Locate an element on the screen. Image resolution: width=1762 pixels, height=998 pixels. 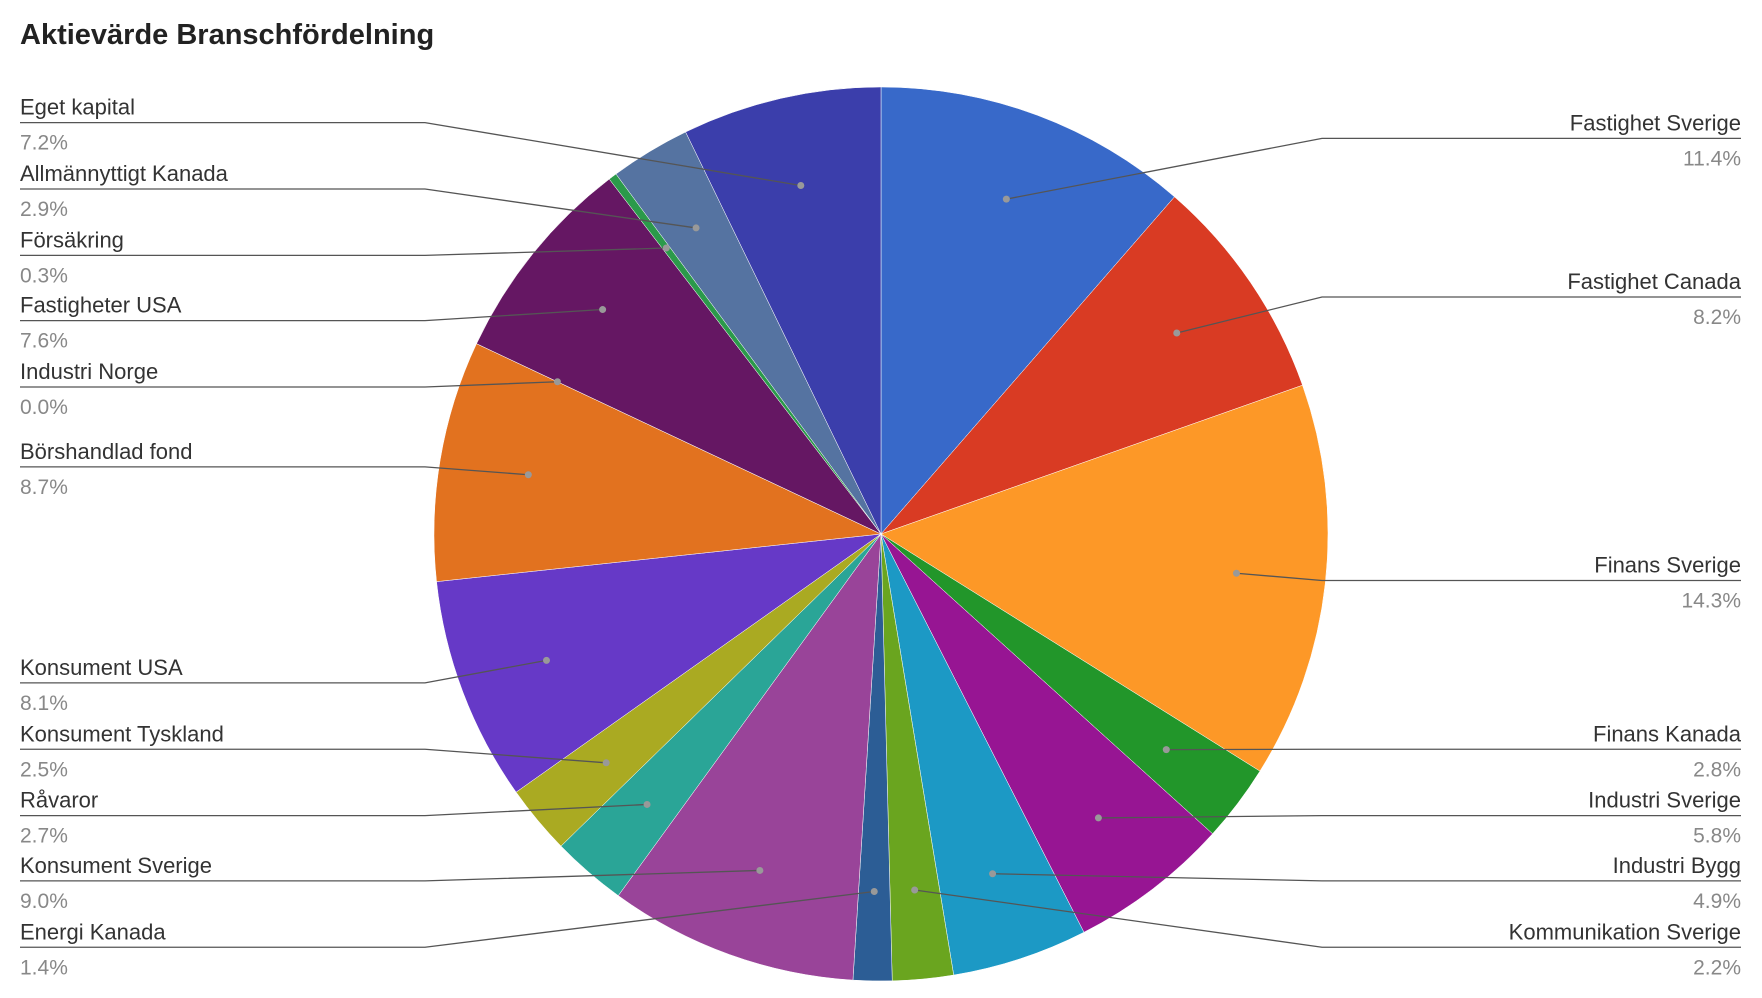
slice-label: Konsument Tyskland is located at coordinates (122, 733).